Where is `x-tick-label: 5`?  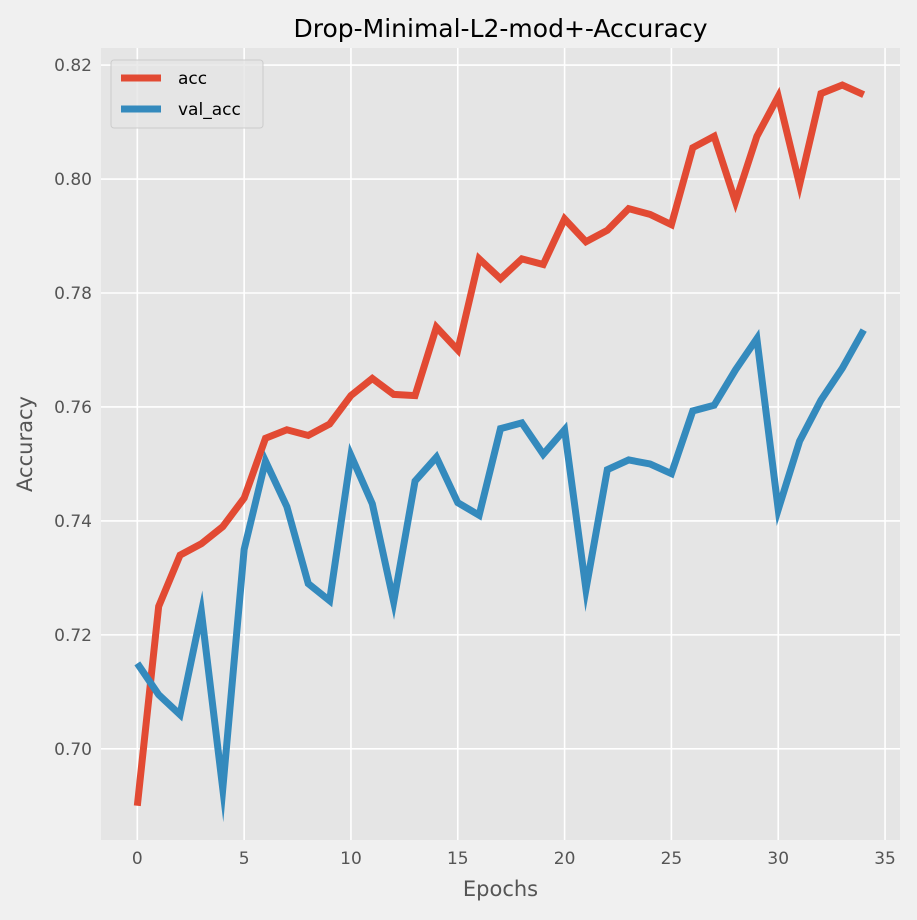 x-tick-label: 5 is located at coordinates (244, 859).